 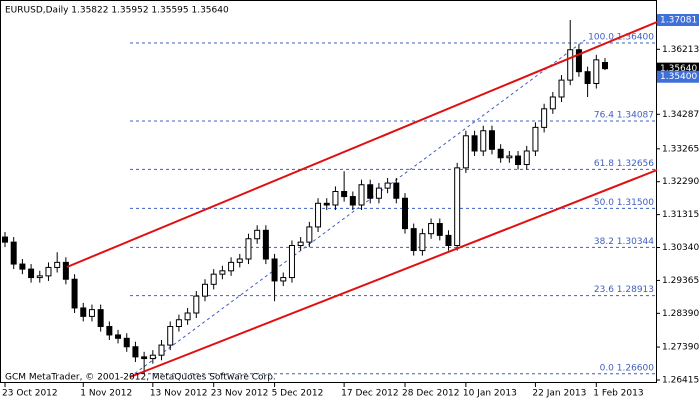 I want to click on y-tick-label: 1.27390, so click(x=680, y=348).